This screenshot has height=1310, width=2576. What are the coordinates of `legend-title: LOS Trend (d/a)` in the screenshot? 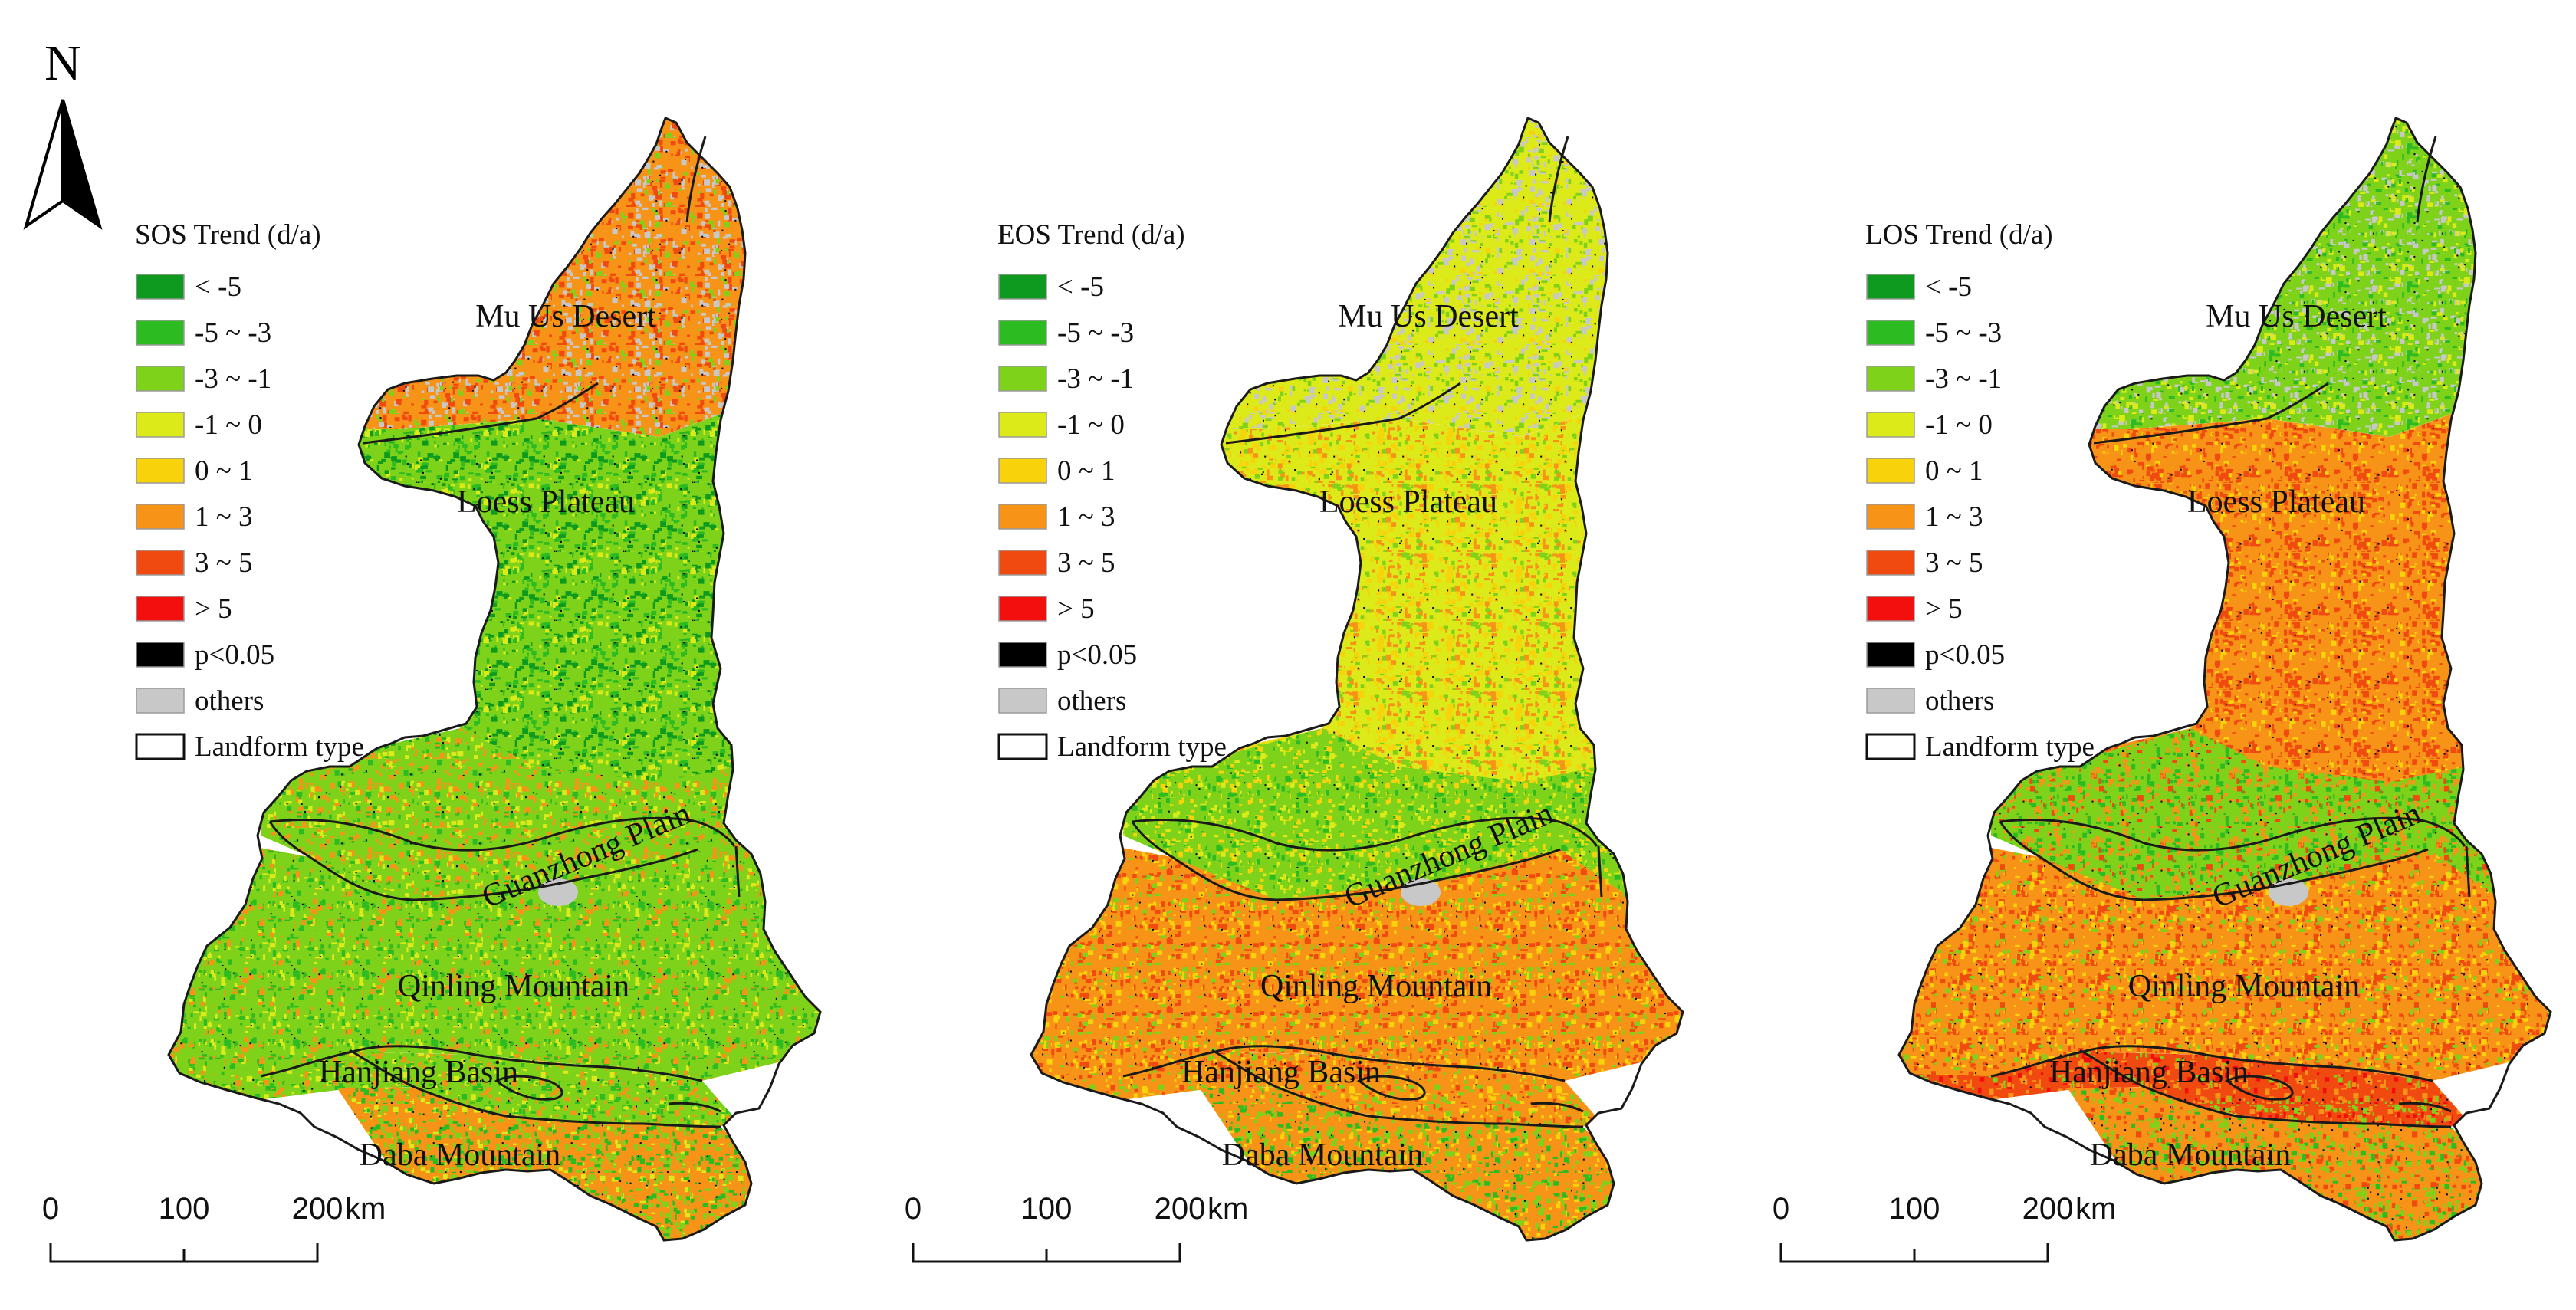 It's located at (1959, 235).